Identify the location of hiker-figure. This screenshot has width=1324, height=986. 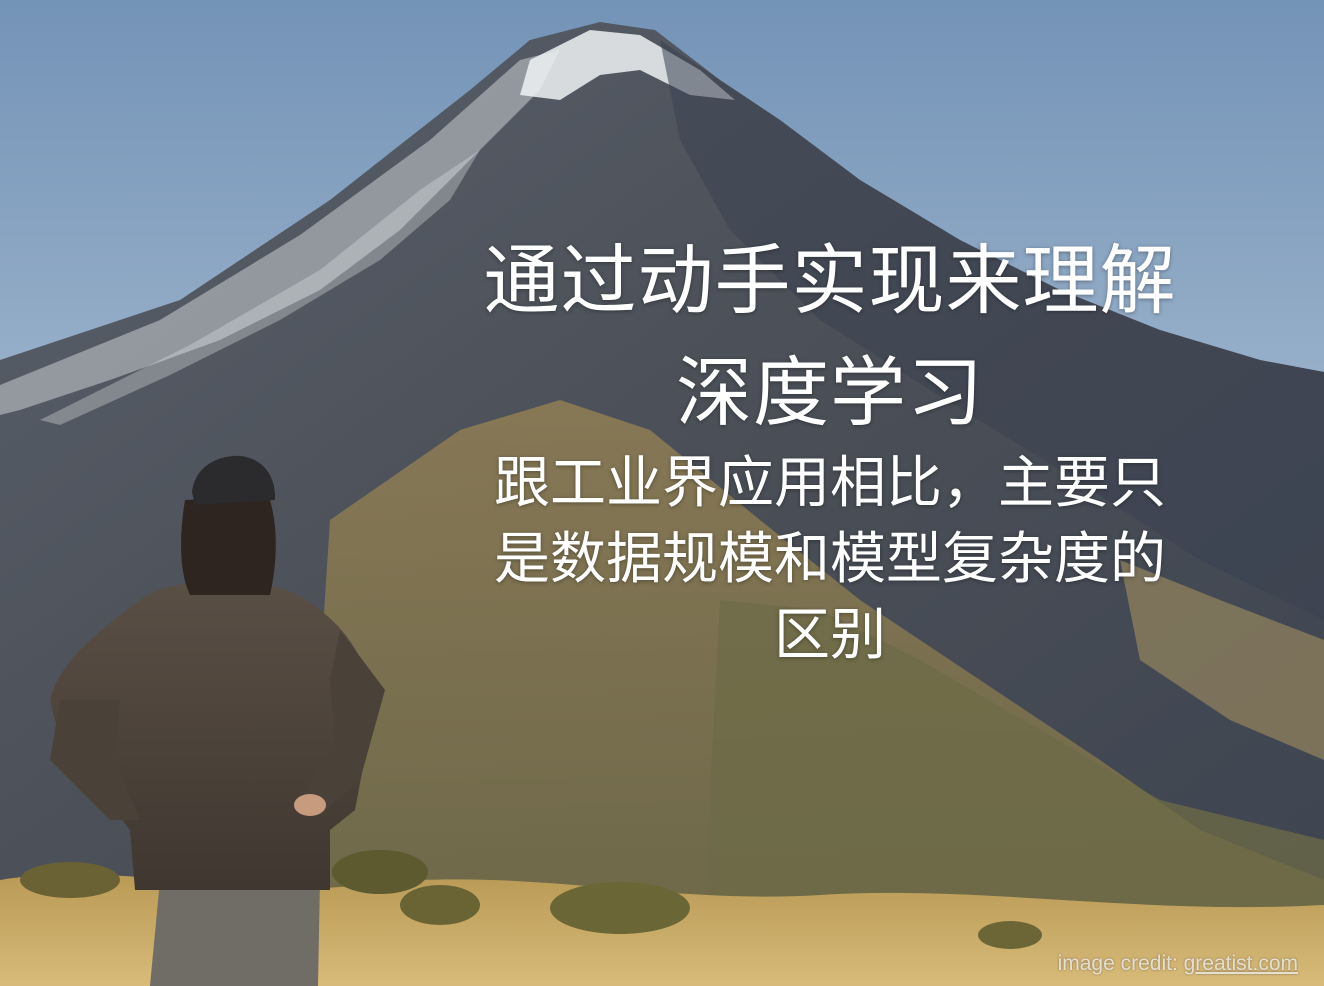
(217, 720).